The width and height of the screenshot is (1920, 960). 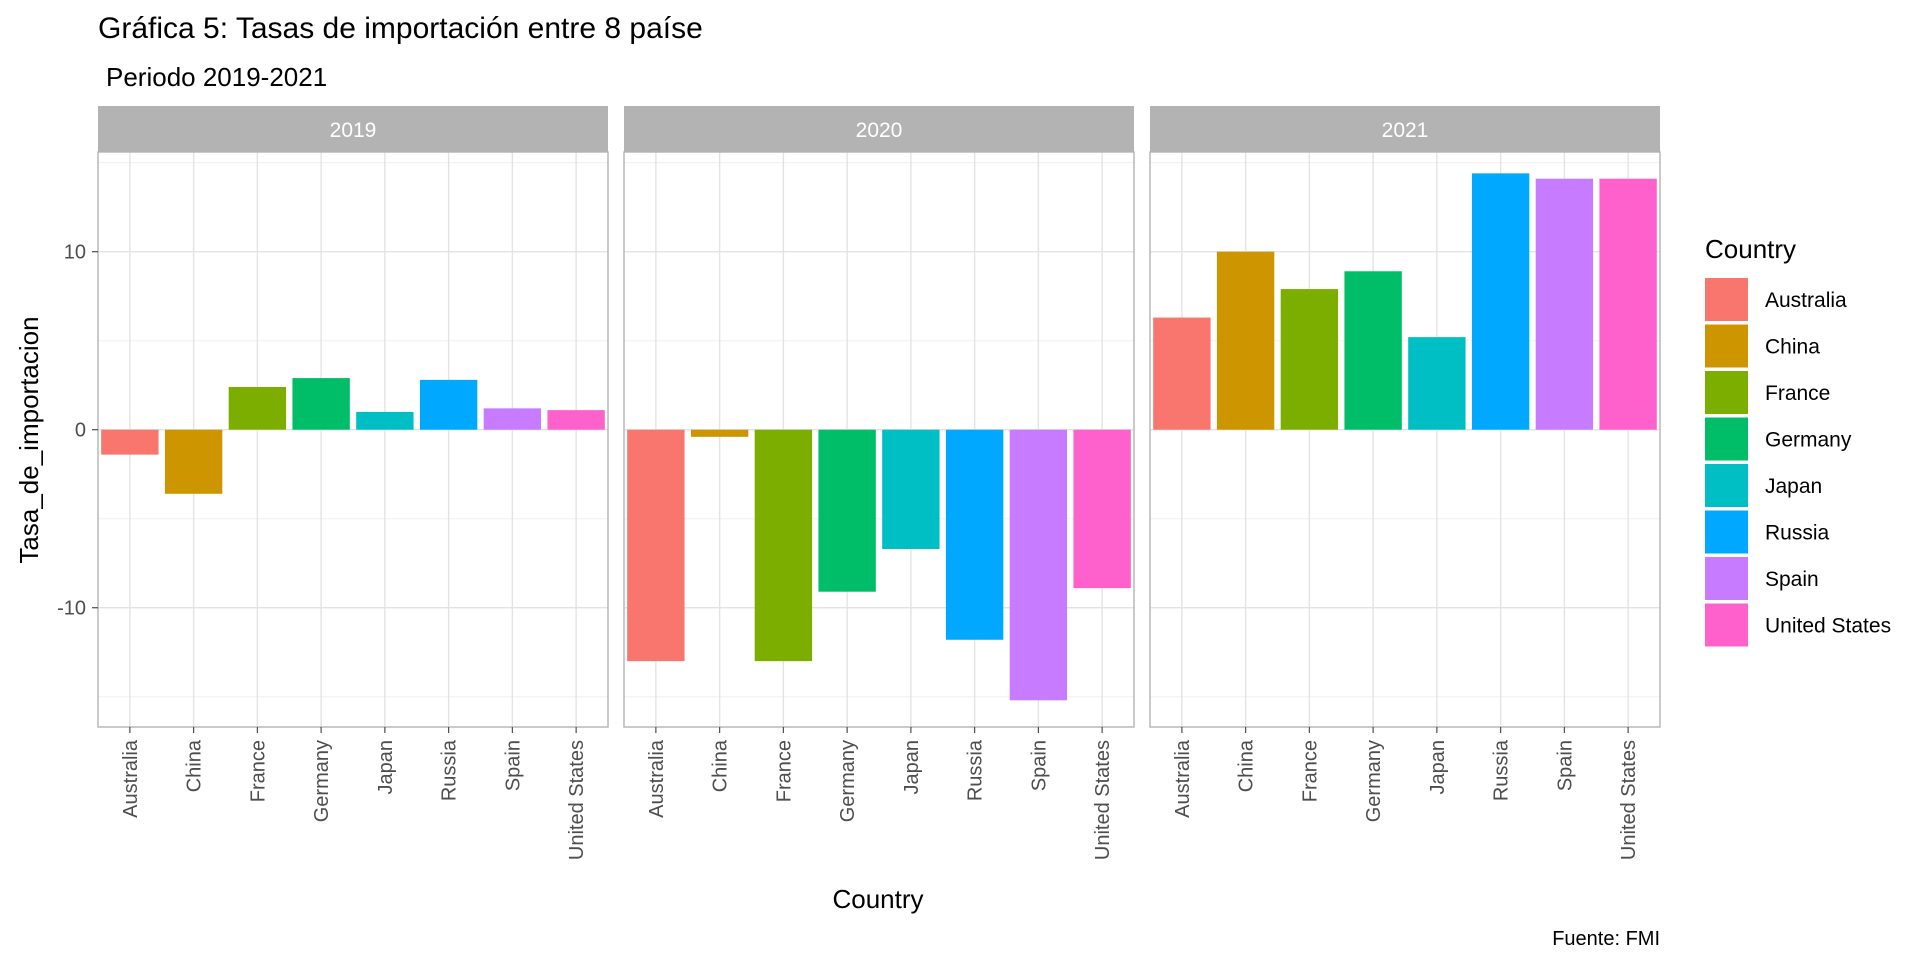 I want to click on bar-2019-china, so click(x=193, y=461).